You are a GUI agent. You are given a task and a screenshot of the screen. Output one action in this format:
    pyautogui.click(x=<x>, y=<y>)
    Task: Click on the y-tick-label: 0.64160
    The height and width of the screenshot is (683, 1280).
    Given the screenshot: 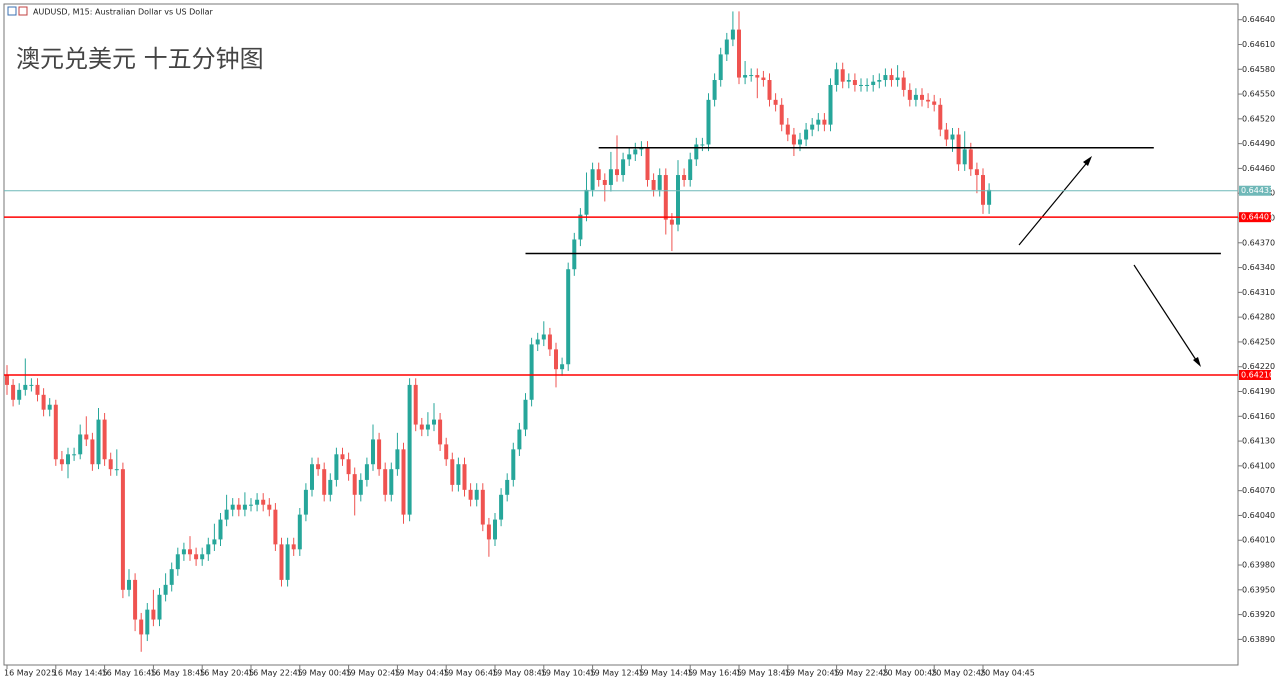 What is the action you would take?
    pyautogui.click(x=1258, y=416)
    